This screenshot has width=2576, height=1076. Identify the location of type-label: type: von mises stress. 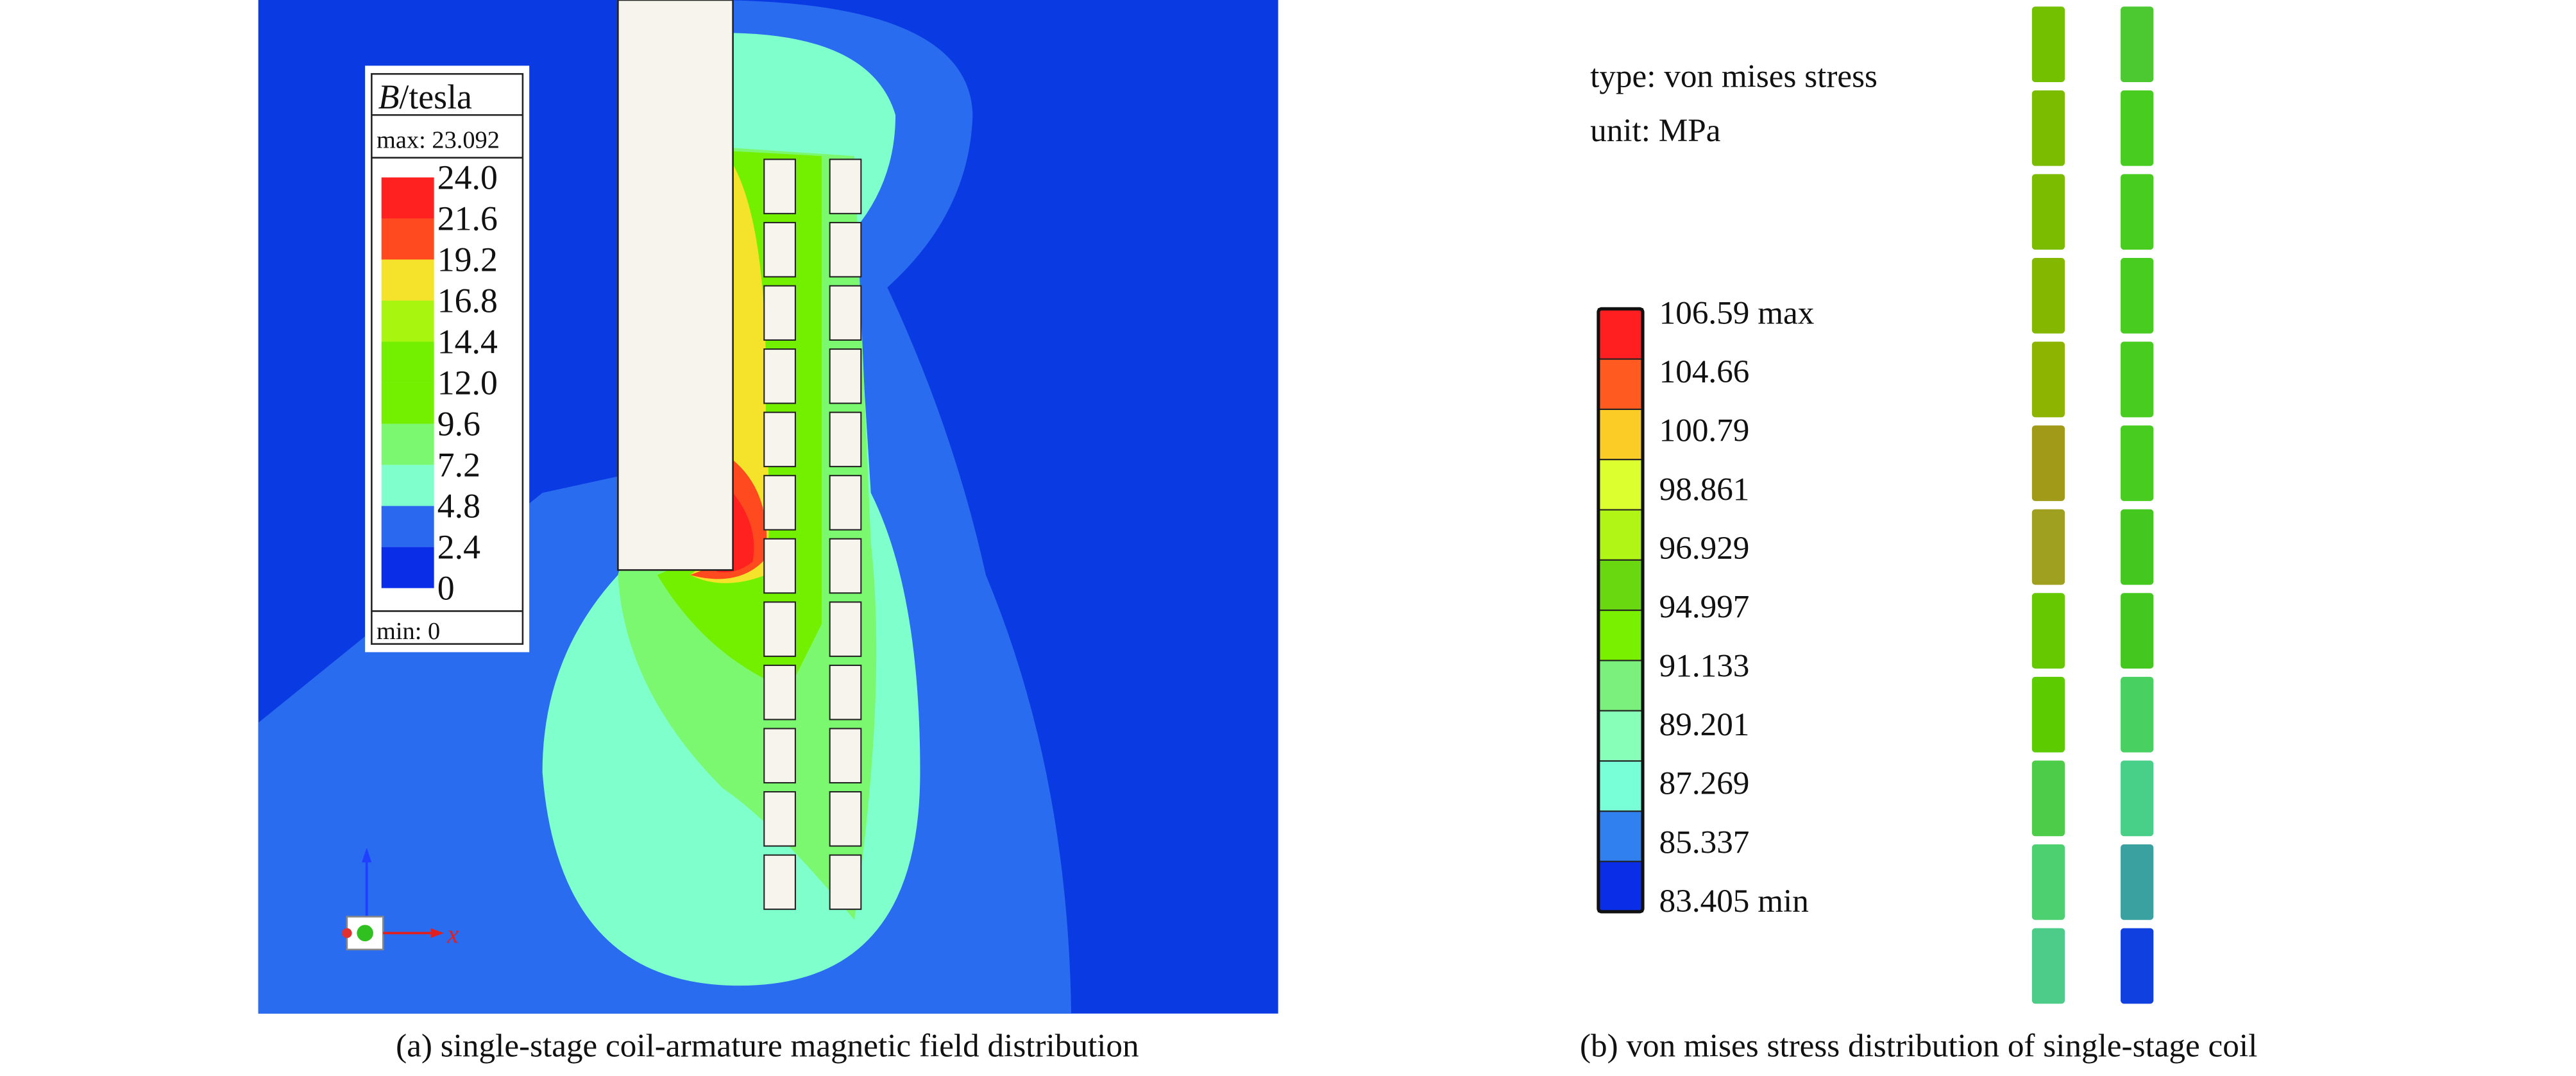
(1733, 76).